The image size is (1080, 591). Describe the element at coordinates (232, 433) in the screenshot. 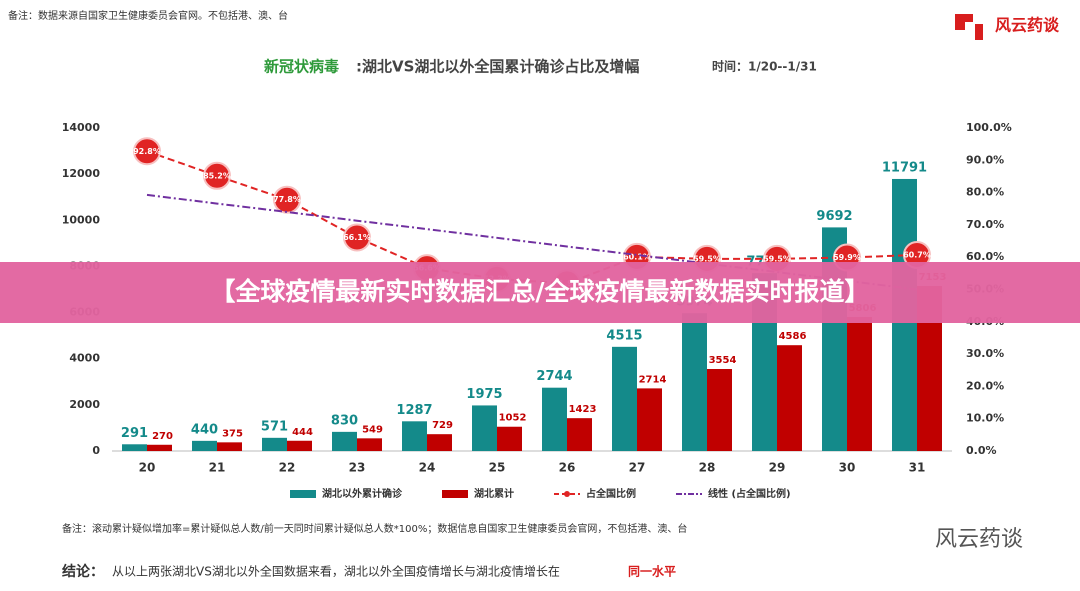

I see `bar-label: 375` at that location.